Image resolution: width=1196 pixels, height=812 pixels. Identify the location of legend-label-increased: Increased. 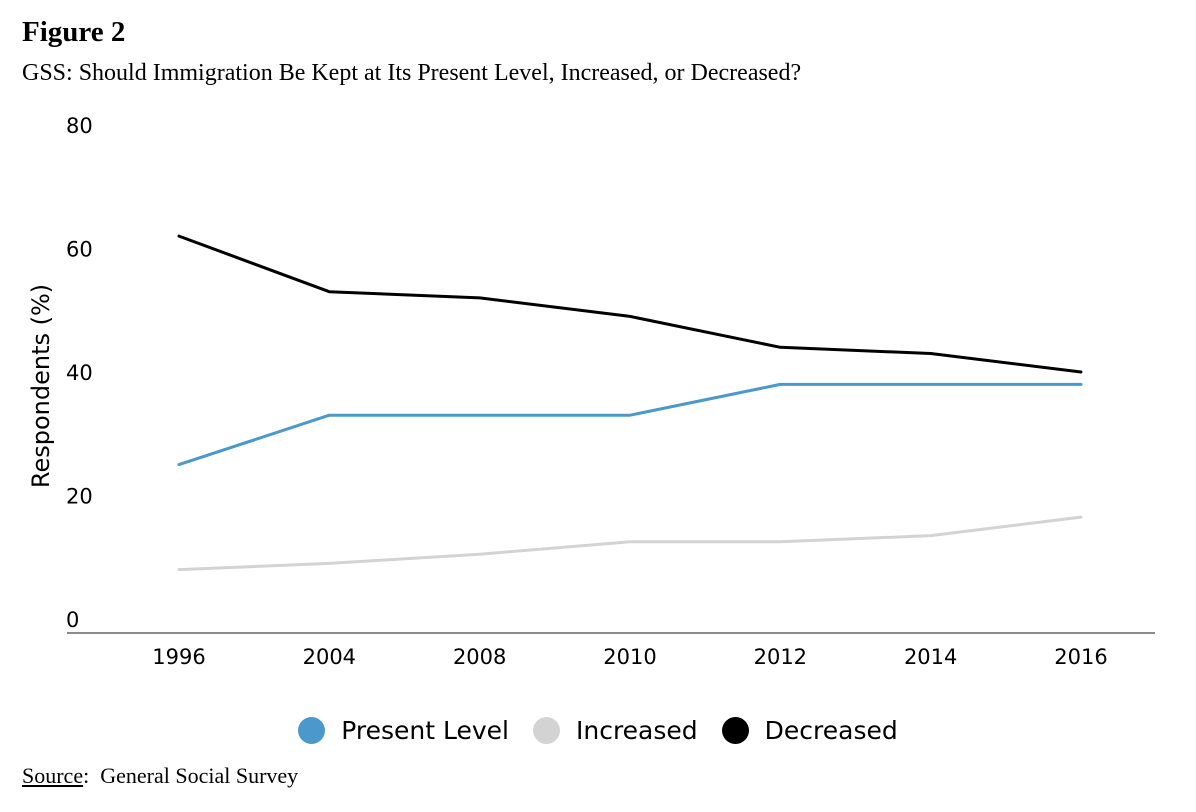
(636, 730).